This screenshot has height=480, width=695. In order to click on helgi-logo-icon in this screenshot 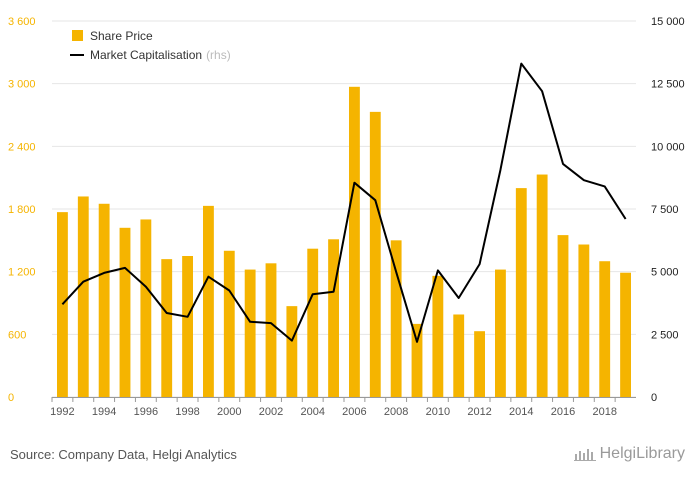, I will do `click(584, 455)`.